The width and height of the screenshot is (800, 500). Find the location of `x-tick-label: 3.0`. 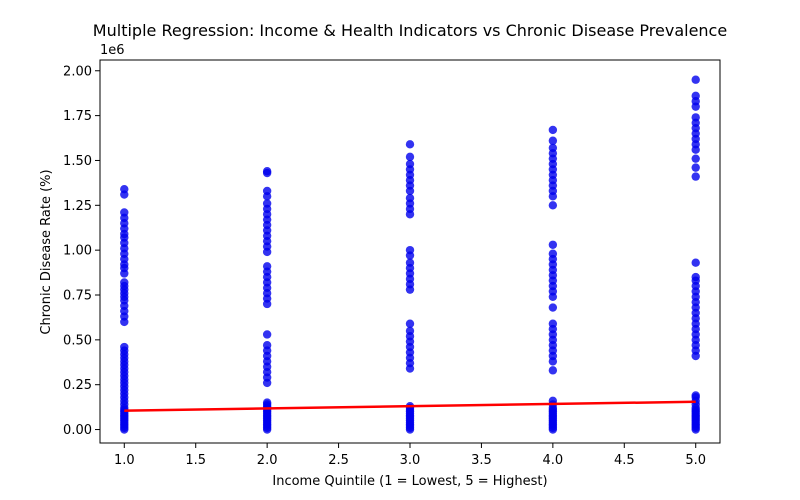

x-tick-label: 3.0 is located at coordinates (410, 460).